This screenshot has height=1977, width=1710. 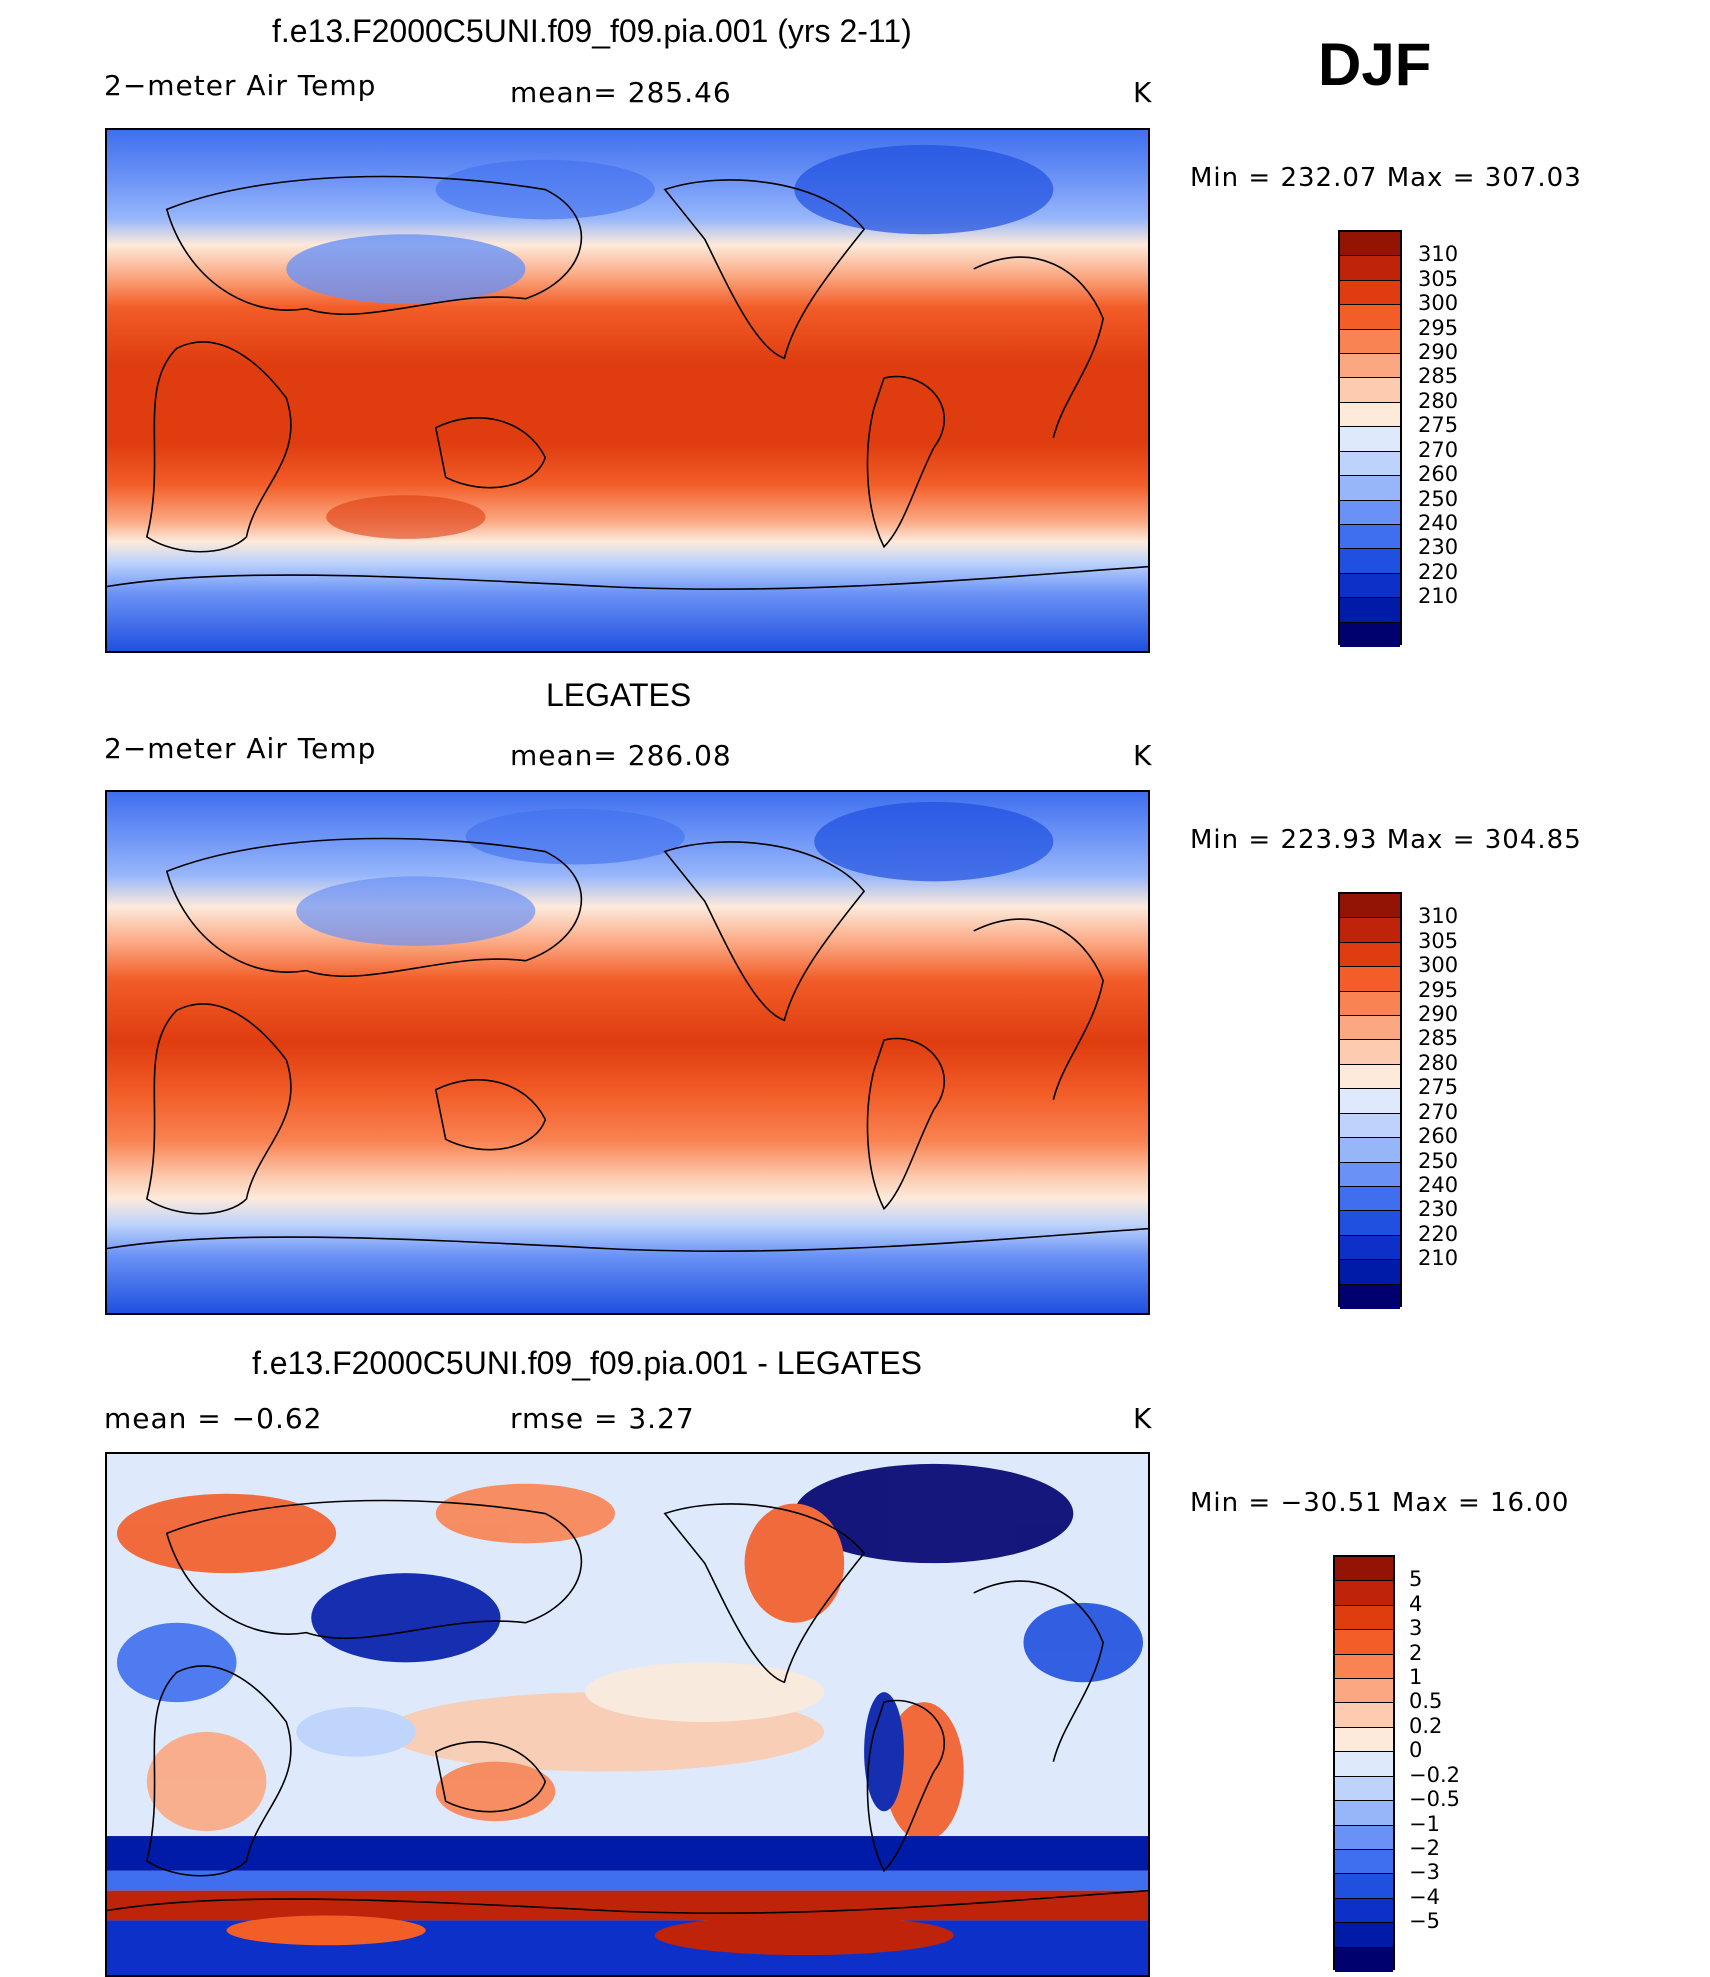 What do you see at coordinates (1438, 1014) in the screenshot?
I see `colorbar-tick-label: 290` at bounding box center [1438, 1014].